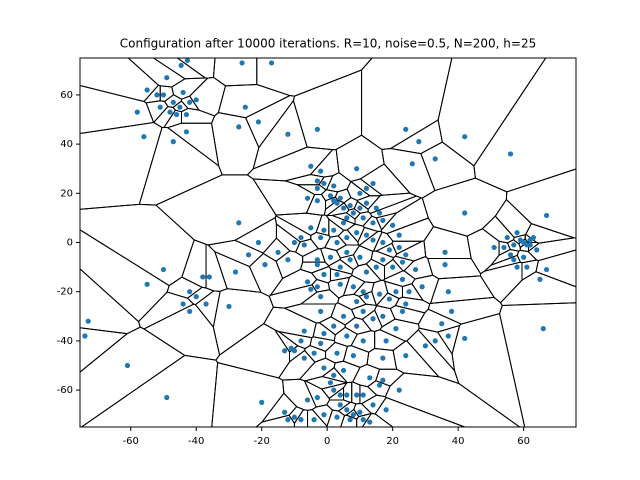 The image size is (640, 480). Describe the element at coordinates (66, 95) in the screenshot. I see `y-tick-label: 60` at that location.